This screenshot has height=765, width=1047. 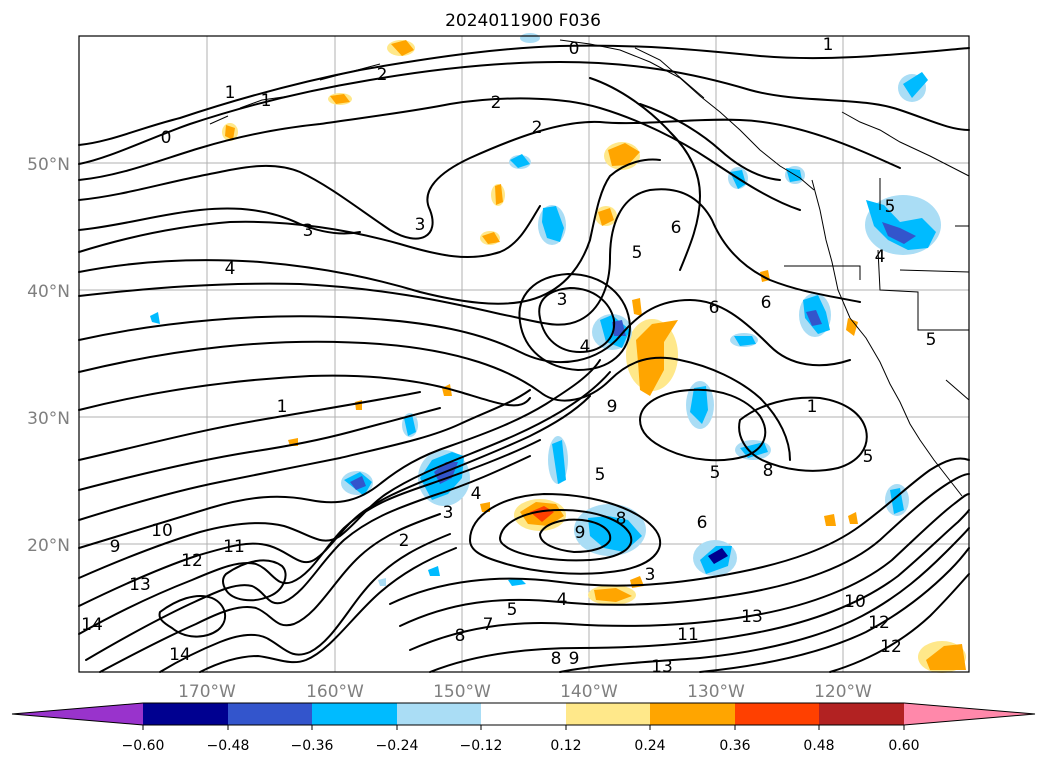 What do you see at coordinates (716, 692) in the screenshot?
I see `lon-label: 130°W` at bounding box center [716, 692].